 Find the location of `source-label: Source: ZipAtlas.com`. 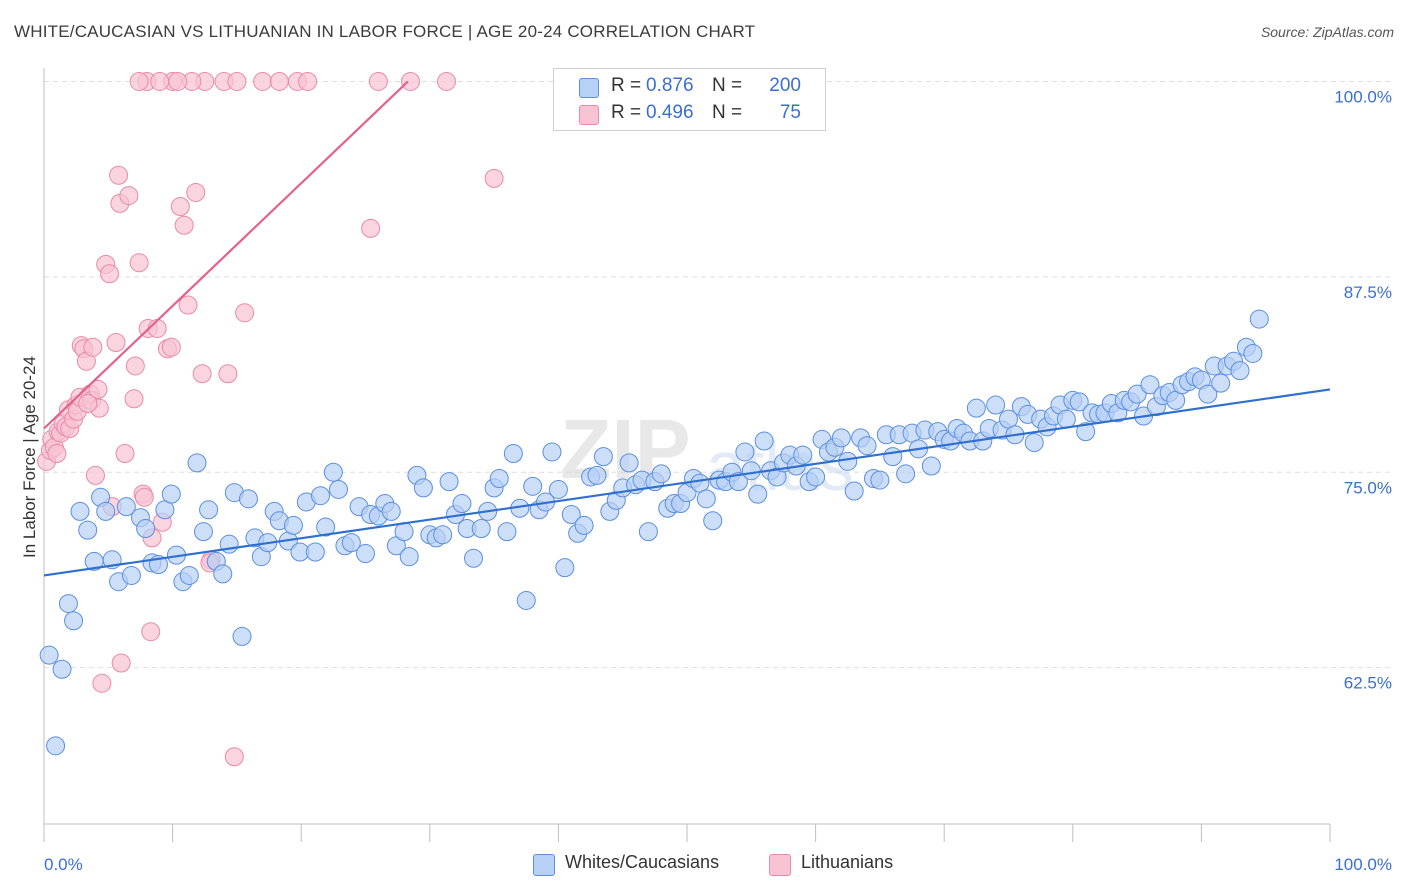

source-label: Source: ZipAtlas.com is located at coordinates (1327, 32).